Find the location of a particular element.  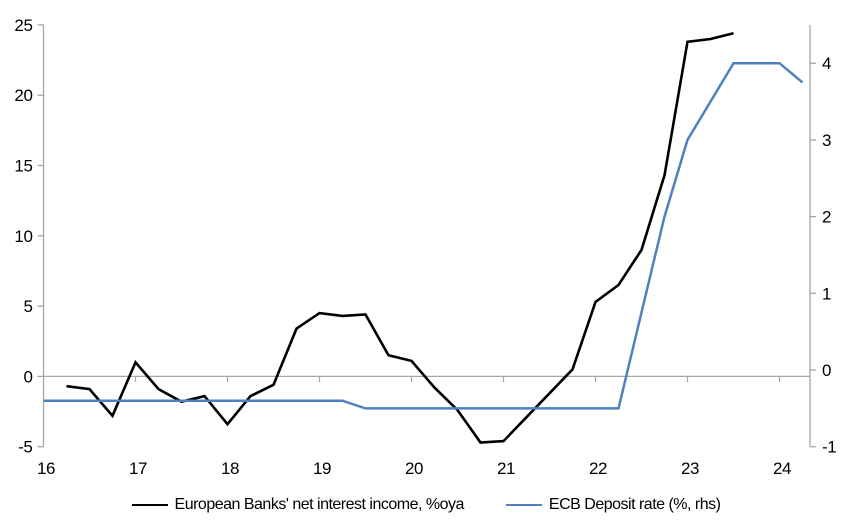

left-axis: -5 0 5 10 15 20 25 is located at coordinates (29, 236).